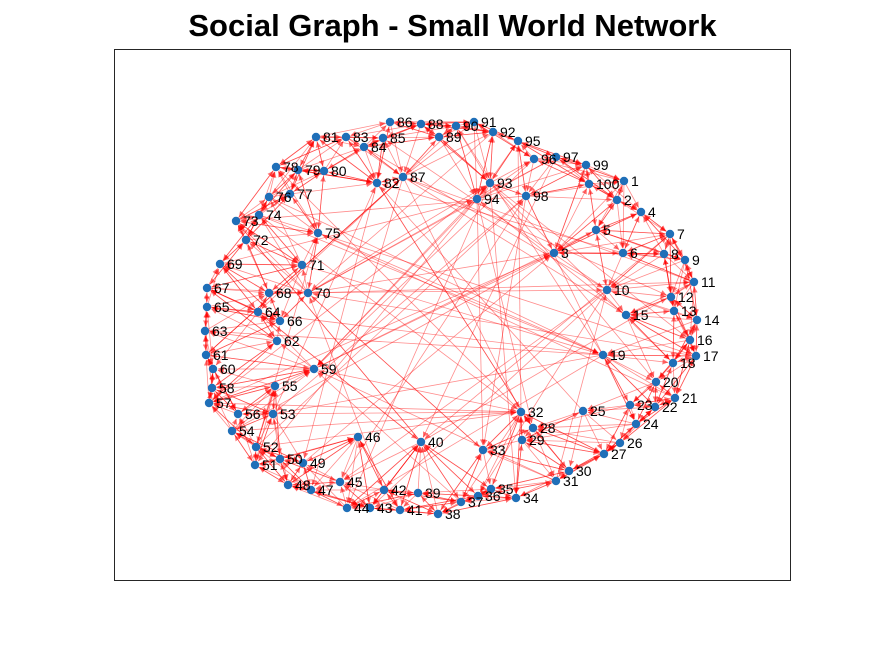 Image resolution: width=875 pixels, height=656 pixels. Describe the element at coordinates (705, 340) in the screenshot. I see `node-label-16: 16` at that location.